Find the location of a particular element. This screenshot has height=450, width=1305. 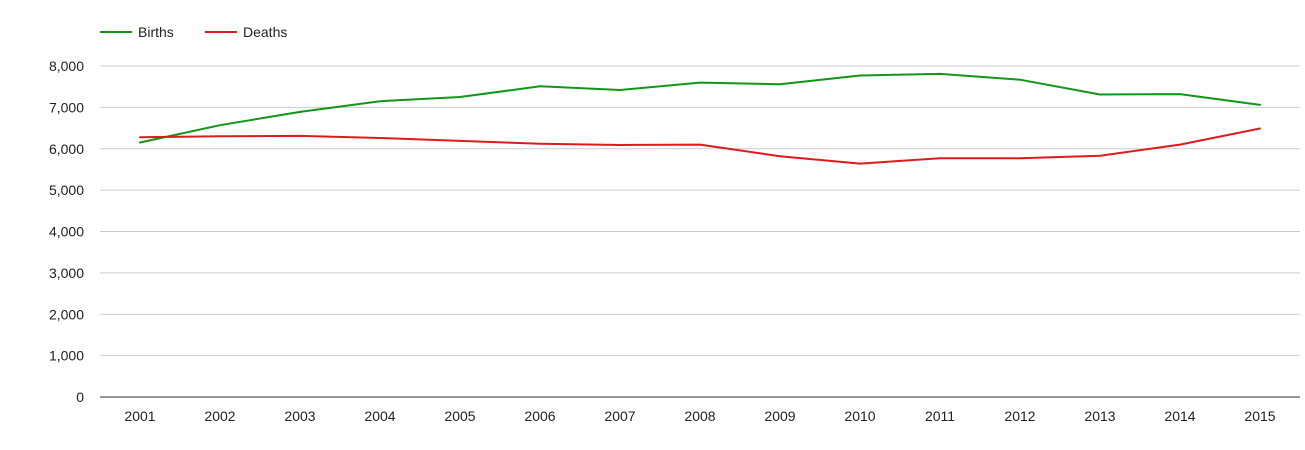

x-tick-label: 2003 is located at coordinates (299, 416).